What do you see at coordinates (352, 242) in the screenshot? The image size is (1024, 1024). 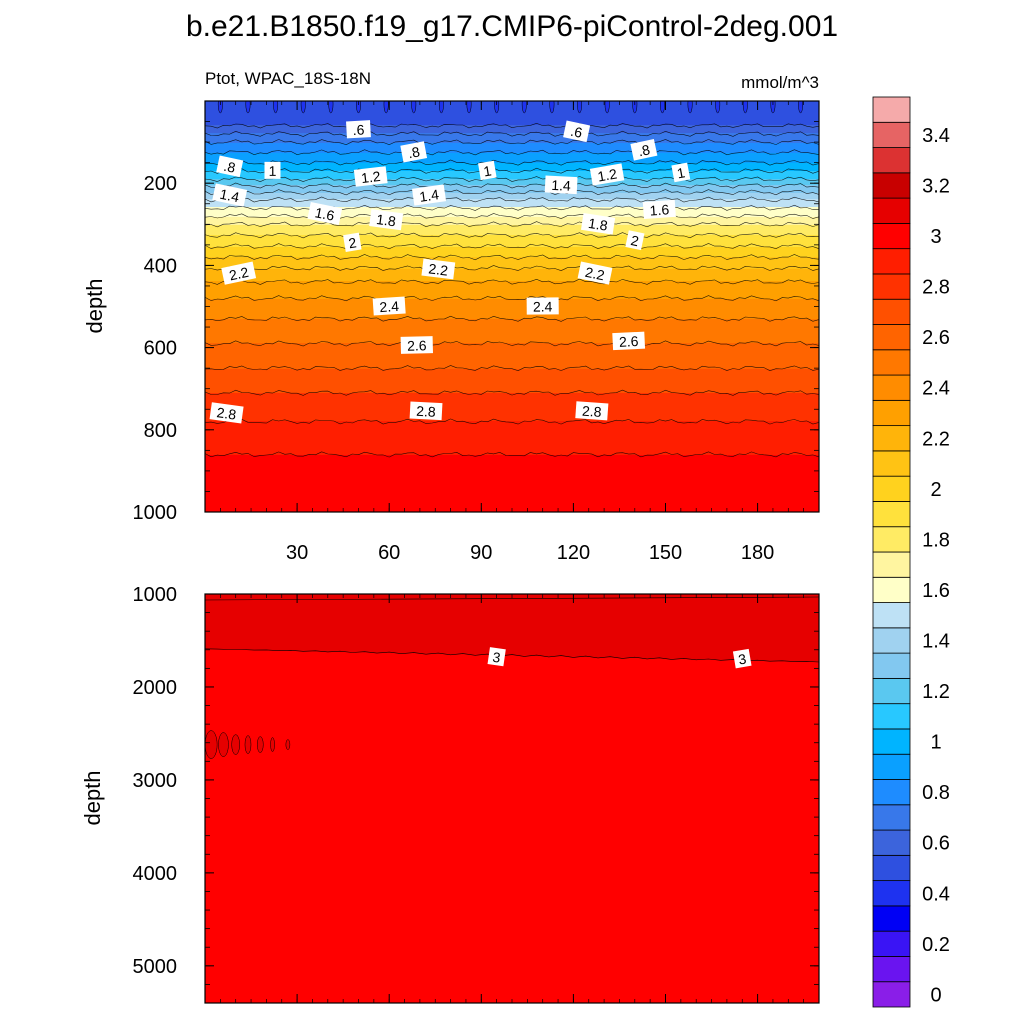 I see `upper-contour-label: 2` at bounding box center [352, 242].